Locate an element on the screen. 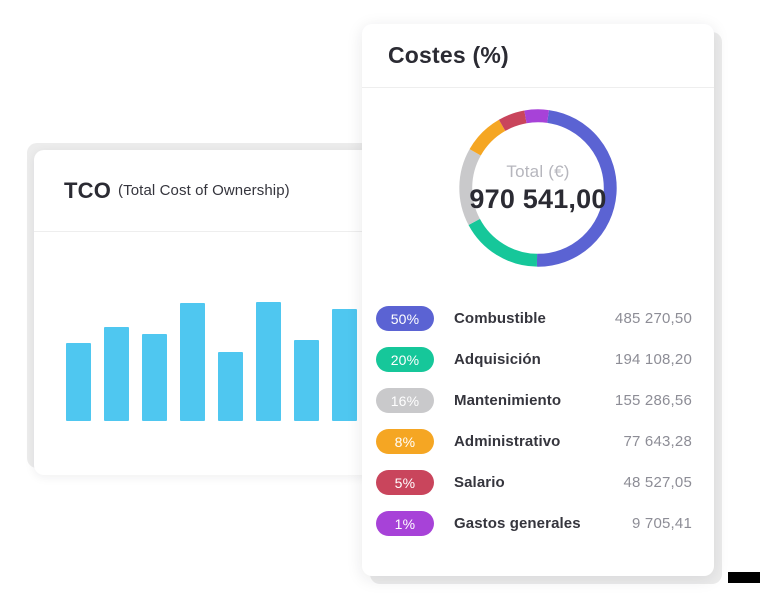 The image size is (760, 610). tco-title: TCO is located at coordinates (88, 190).